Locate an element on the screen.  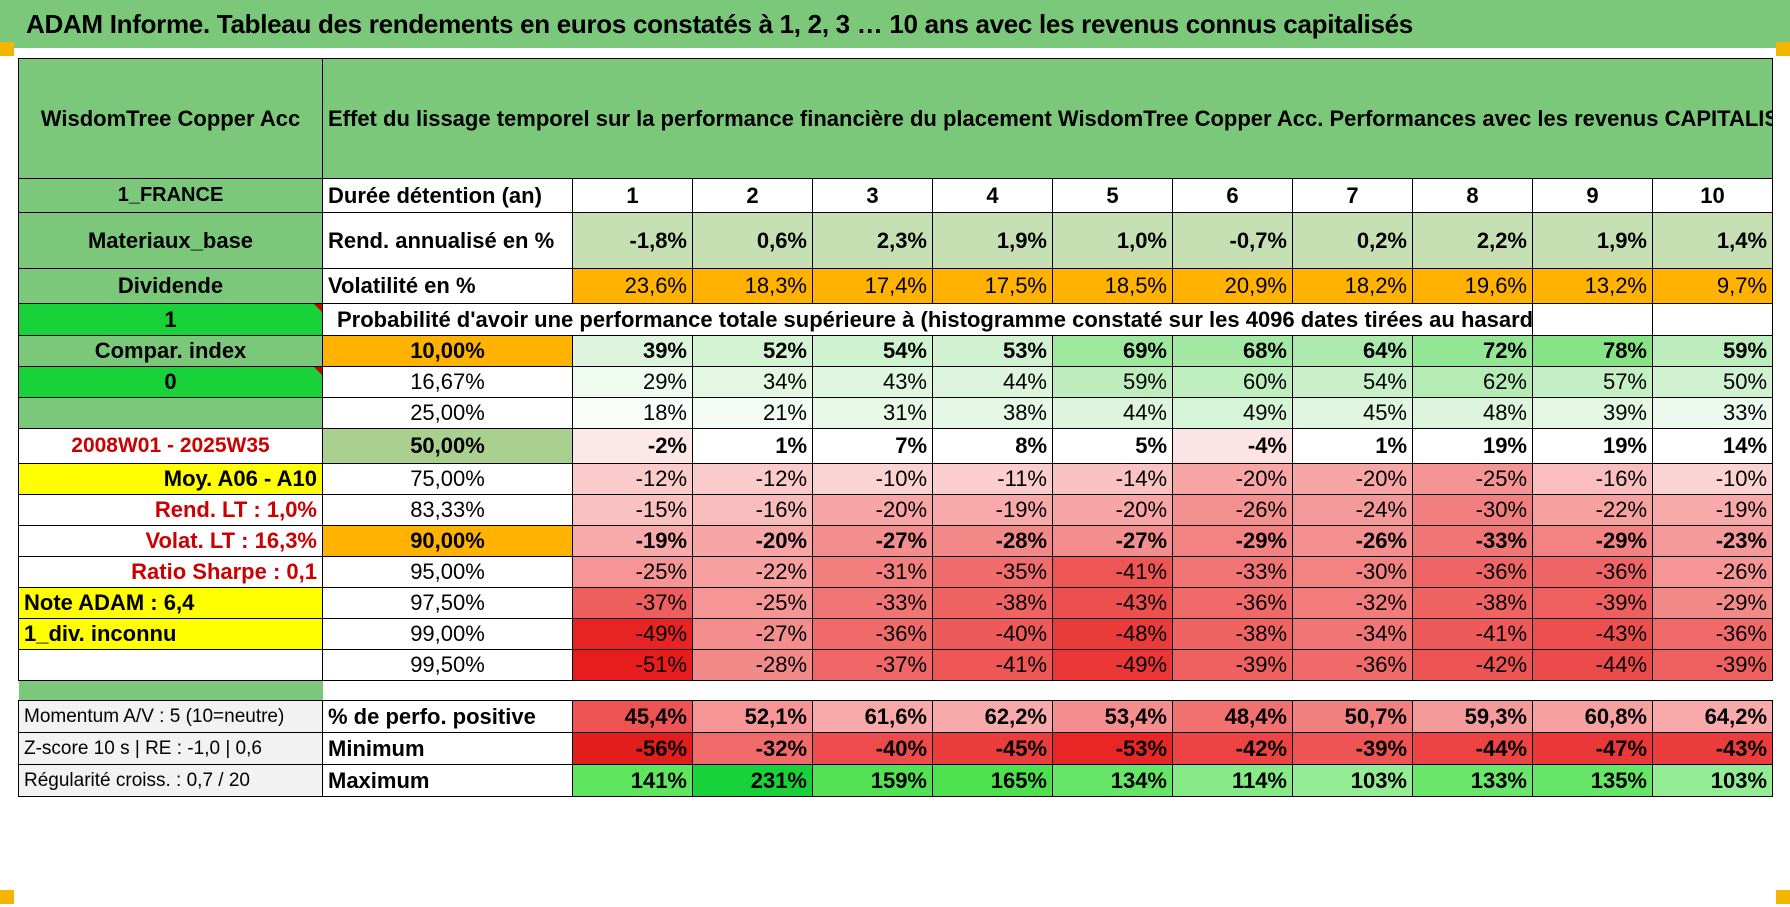
corner-marker-bottom-right is located at coordinates (1783, 897).